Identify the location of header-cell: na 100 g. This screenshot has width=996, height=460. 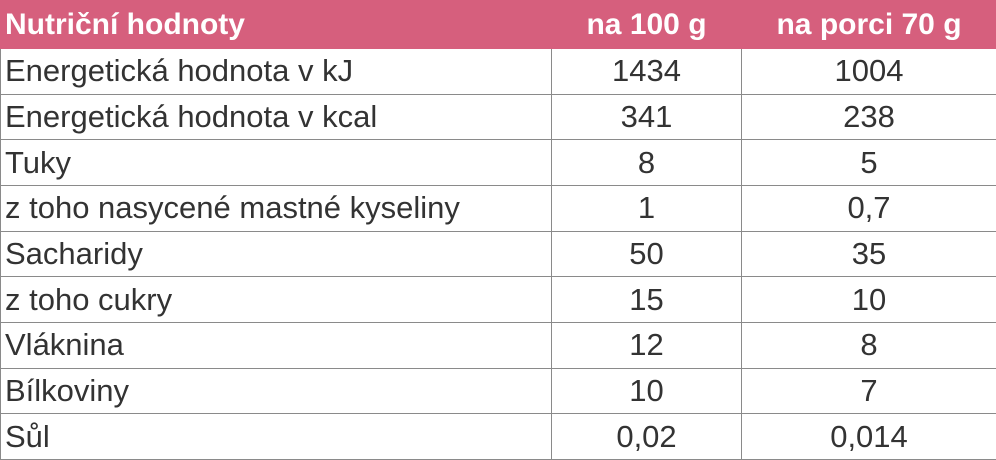
(646, 24).